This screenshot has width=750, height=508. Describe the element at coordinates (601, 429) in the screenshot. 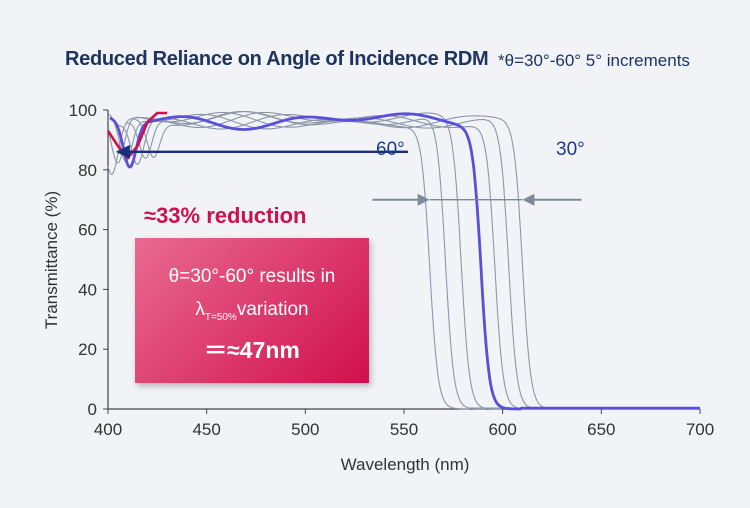

I see `x-tick-label: 650` at that location.